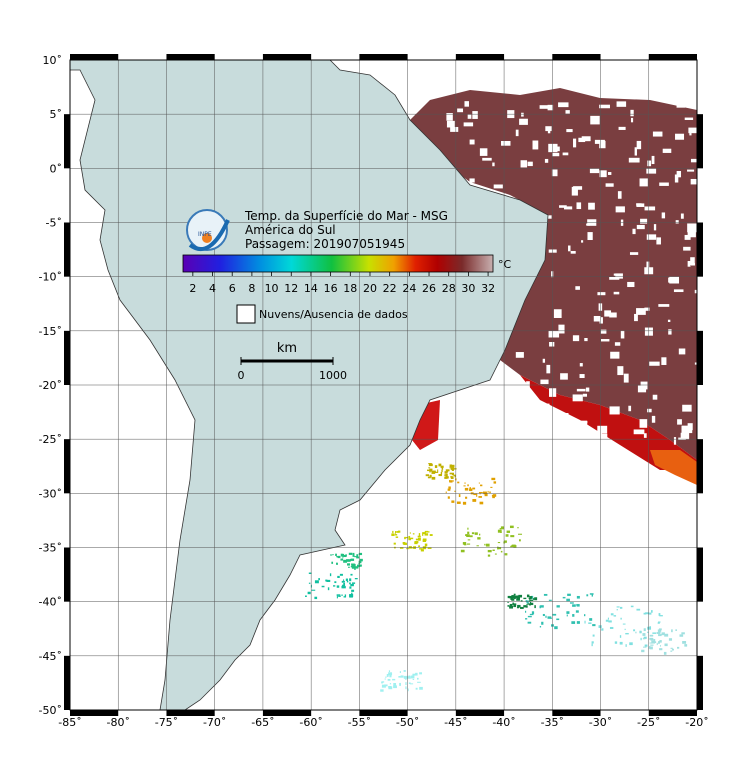 The height and width of the screenshot is (781, 741). I want to click on lon-tick-label: -65˚, so click(262, 722).